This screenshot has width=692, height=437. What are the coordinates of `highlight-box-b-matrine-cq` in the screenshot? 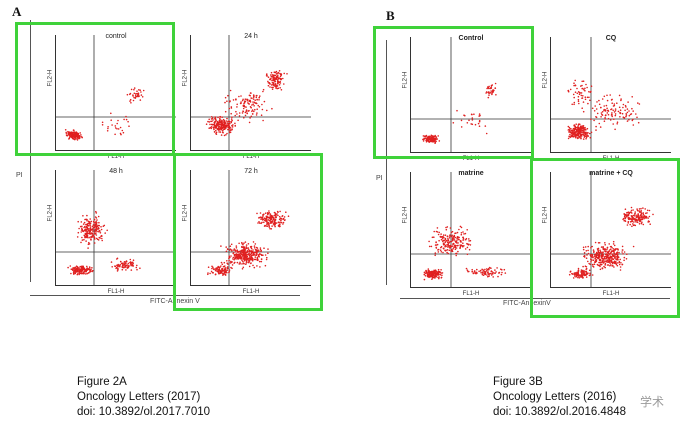 It's located at (605, 238).